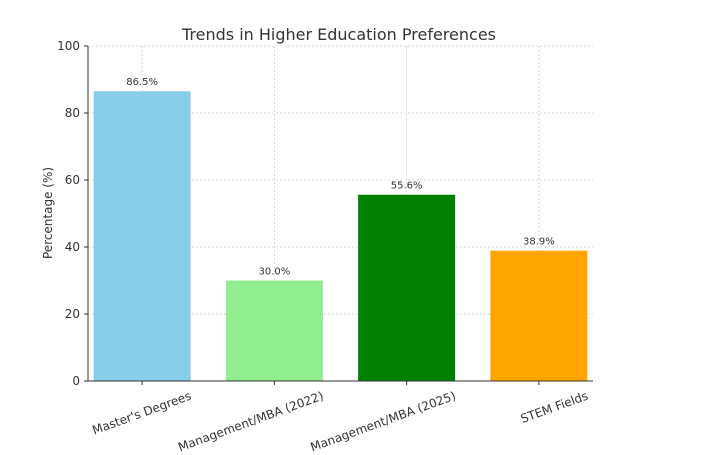 The image size is (709, 455). Describe the element at coordinates (141, 413) in the screenshot. I see `x-tick-label: Master's Degrees` at that location.